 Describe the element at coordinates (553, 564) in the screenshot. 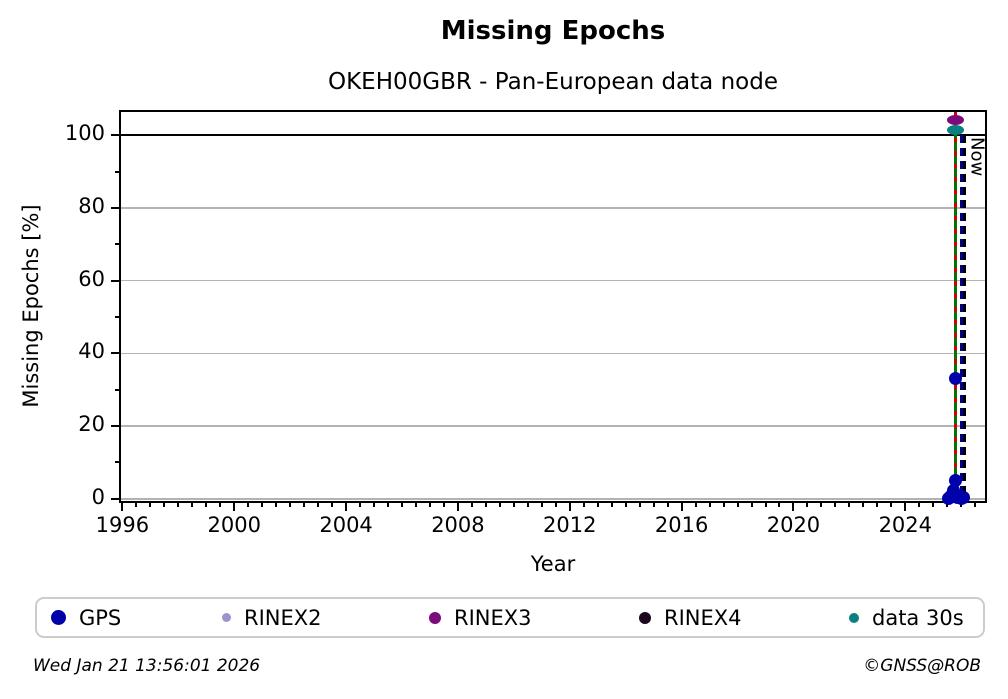

I see `x-axis-label: Year` at that location.